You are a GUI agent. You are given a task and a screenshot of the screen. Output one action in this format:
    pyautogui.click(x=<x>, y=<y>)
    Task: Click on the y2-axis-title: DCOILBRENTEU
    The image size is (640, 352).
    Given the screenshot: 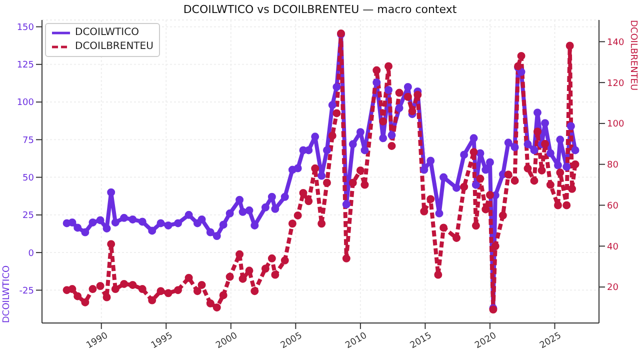 What is the action you would take?
    pyautogui.click(x=633, y=56)
    